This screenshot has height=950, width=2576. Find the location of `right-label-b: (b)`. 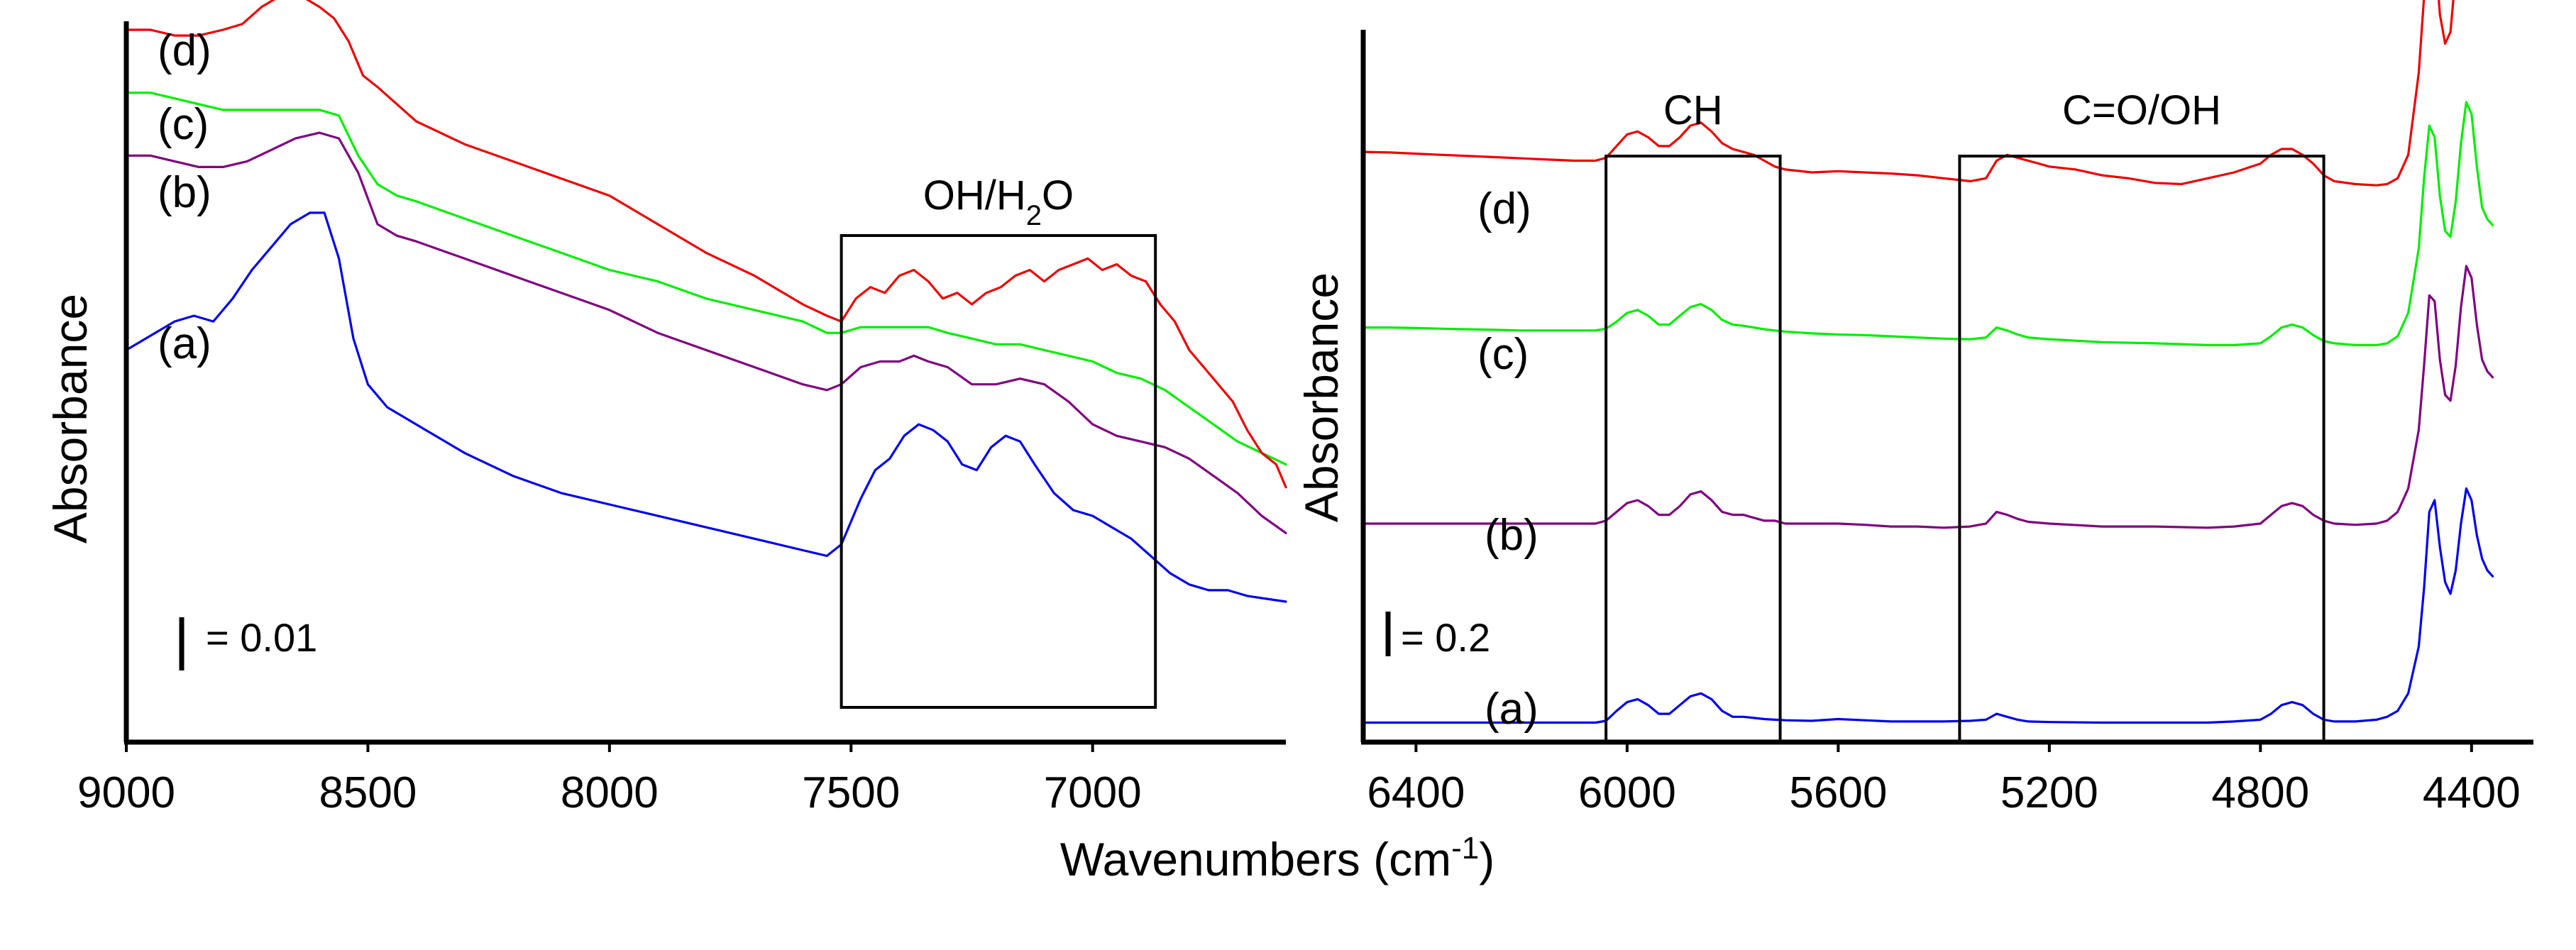

right-label-b: (b) is located at coordinates (1512, 535).